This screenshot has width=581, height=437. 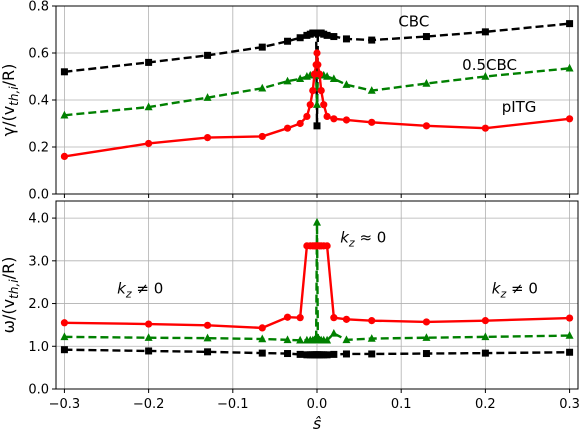 What do you see at coordinates (38, 7) in the screenshot?
I see `top-ytick-label-4: 0.8` at bounding box center [38, 7].